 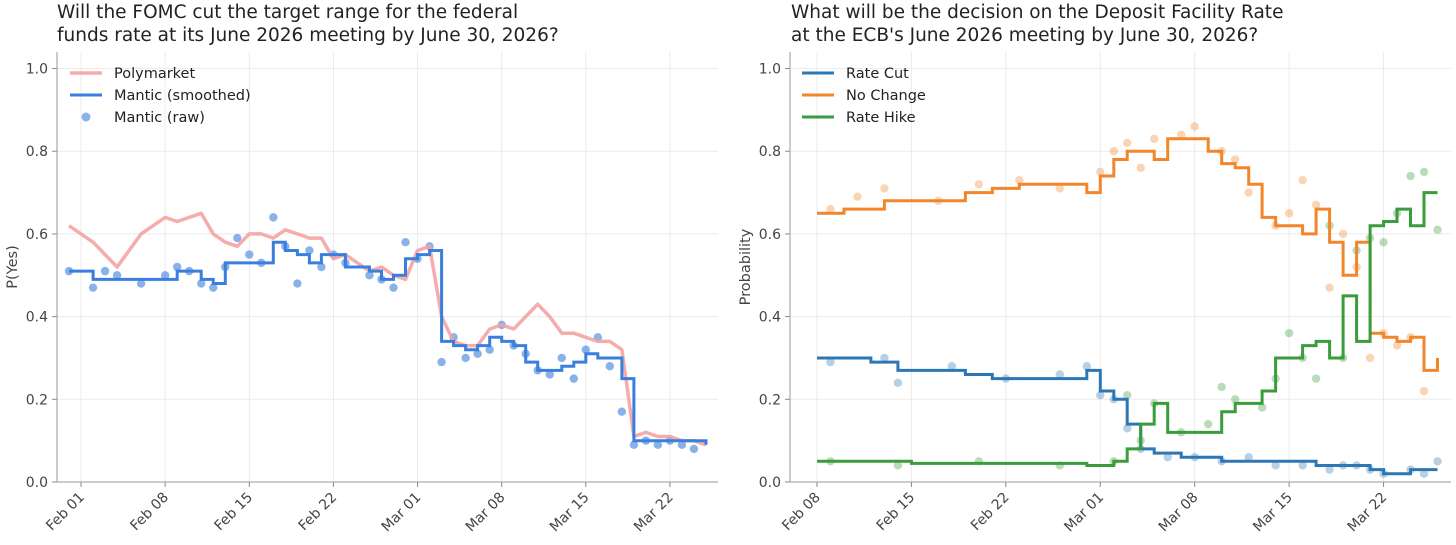 What do you see at coordinates (65, 512) in the screenshot?
I see `x-tick-label: Feb 01` at bounding box center [65, 512].